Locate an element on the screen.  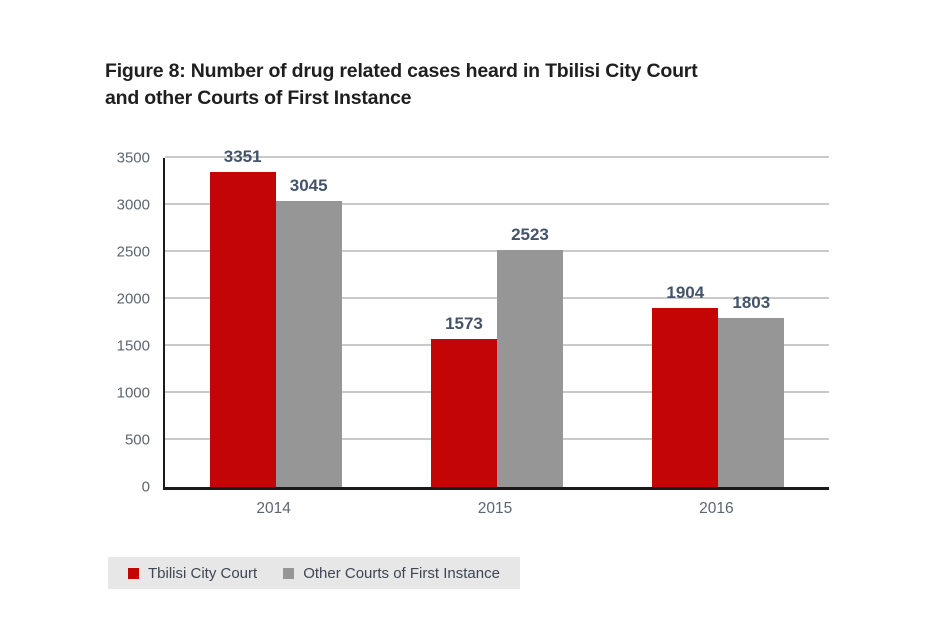
y-tick-label: 1500 is located at coordinates (133, 346).